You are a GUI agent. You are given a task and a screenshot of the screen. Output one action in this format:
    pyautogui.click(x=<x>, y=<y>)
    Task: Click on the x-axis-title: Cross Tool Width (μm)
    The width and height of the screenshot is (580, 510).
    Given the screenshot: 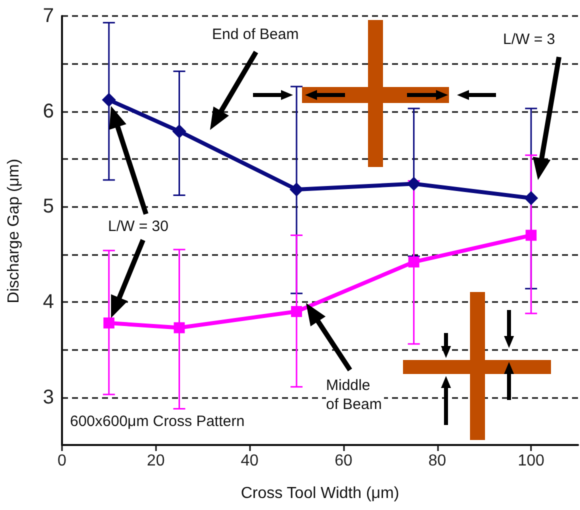 What is the action you would take?
    pyautogui.click(x=320, y=493)
    